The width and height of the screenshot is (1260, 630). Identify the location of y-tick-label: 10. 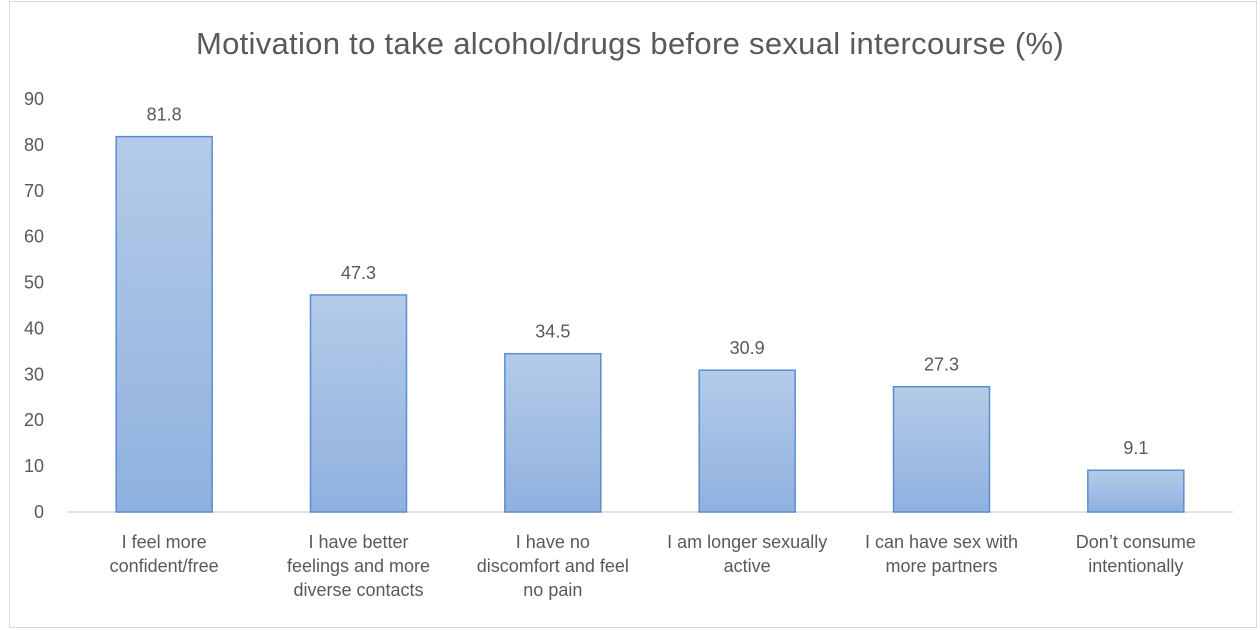
(34, 466).